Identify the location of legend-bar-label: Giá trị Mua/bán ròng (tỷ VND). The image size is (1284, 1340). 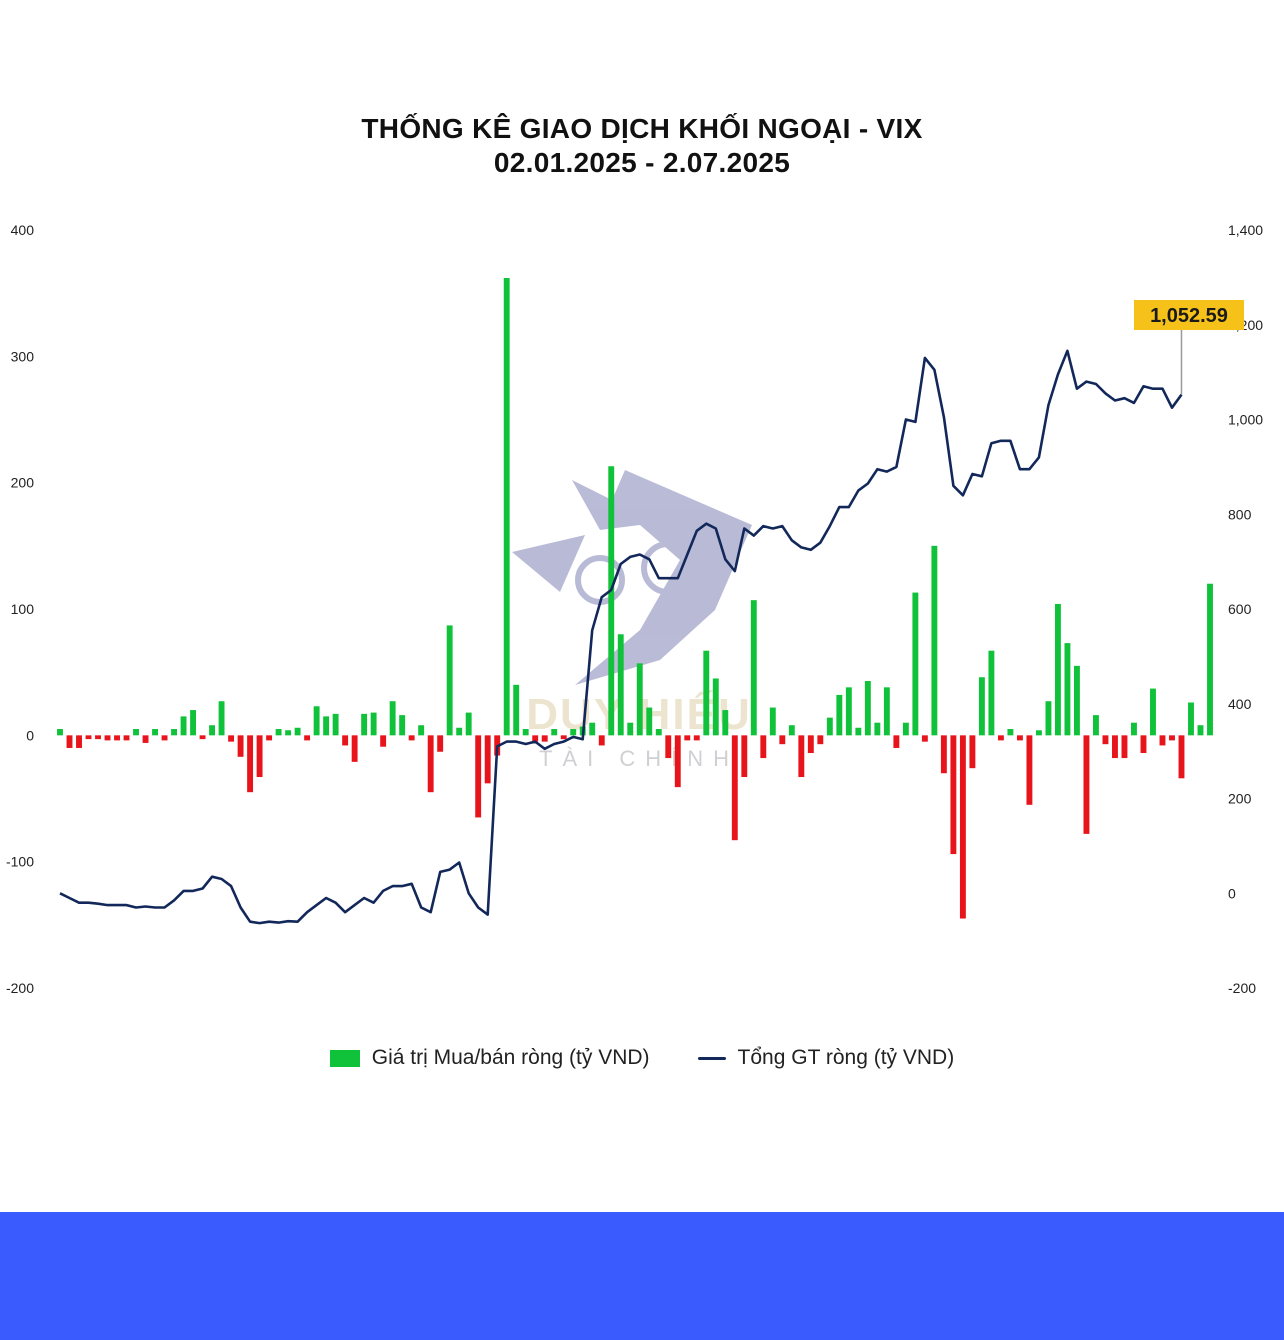
(510, 1057).